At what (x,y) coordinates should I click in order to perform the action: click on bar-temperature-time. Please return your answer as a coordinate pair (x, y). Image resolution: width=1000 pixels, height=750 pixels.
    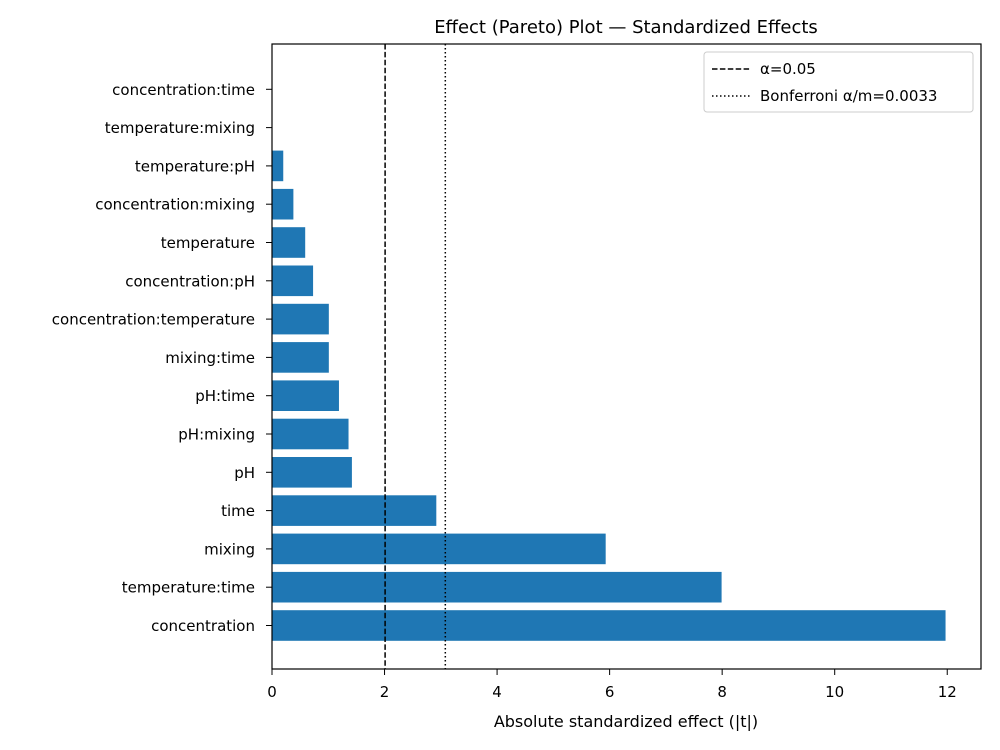
    Looking at the image, I should click on (497, 587).